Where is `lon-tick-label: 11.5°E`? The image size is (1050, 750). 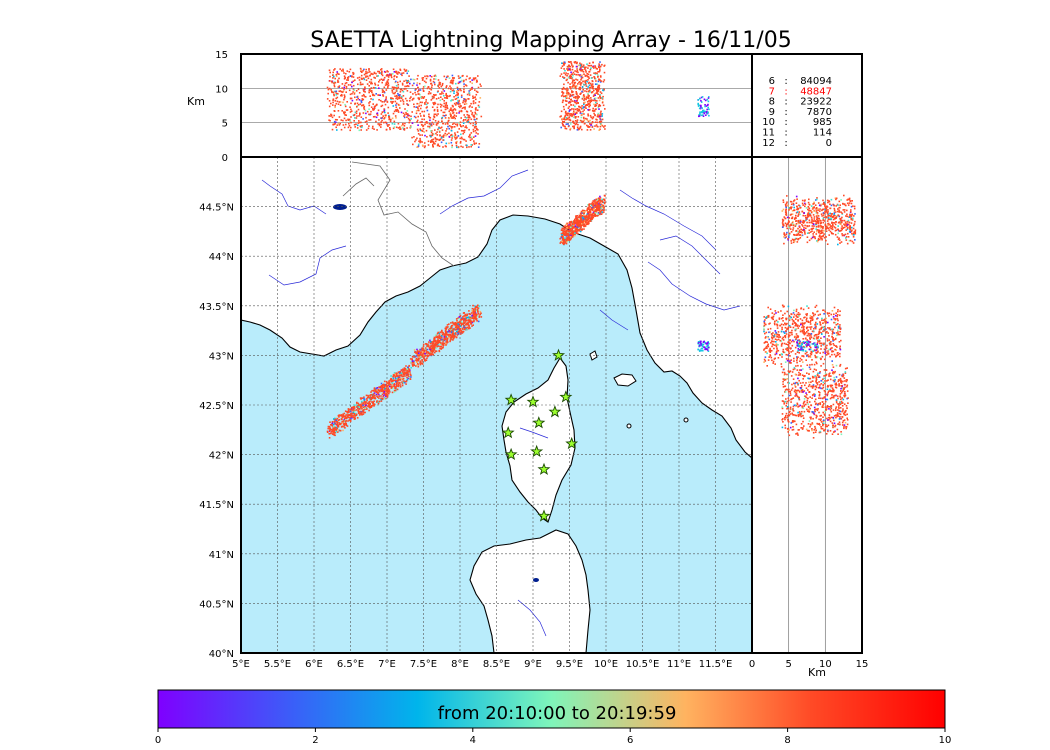
lon-tick-label: 11.5°E is located at coordinates (716, 664).